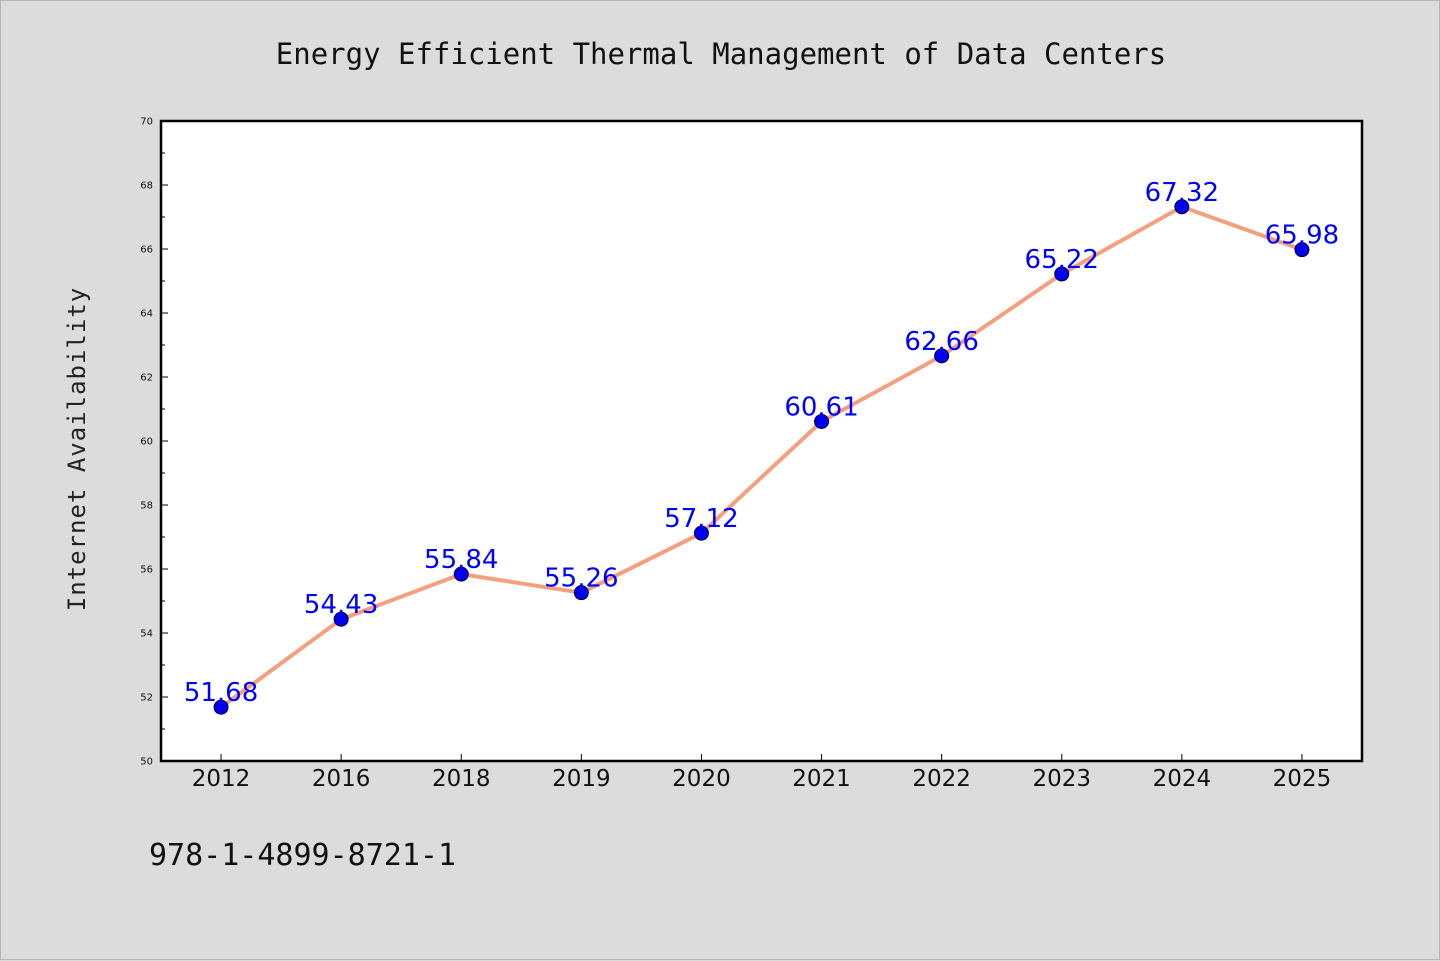  I want to click on data-label: 67.32, so click(1182, 193).